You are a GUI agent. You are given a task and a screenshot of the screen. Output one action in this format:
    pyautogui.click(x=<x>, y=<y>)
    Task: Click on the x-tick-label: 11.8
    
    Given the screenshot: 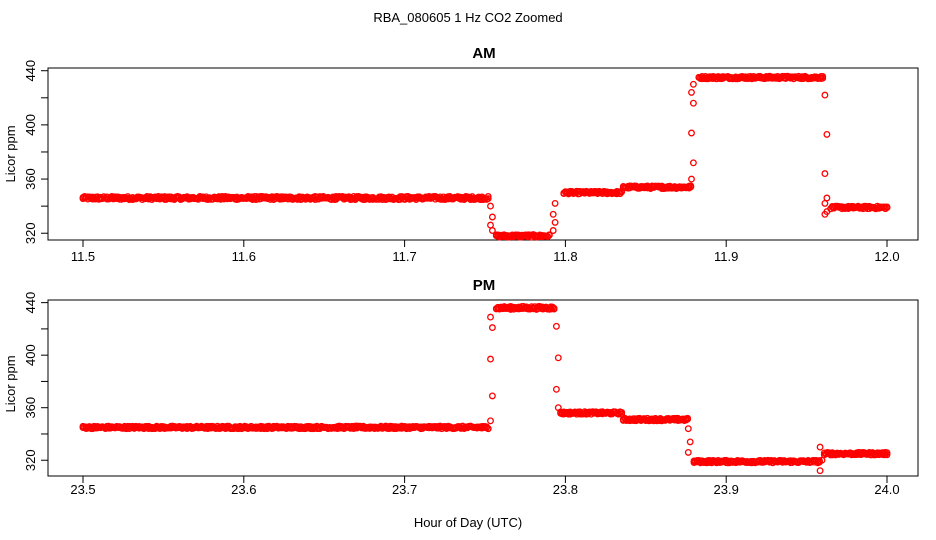 What is the action you would take?
    pyautogui.click(x=565, y=256)
    